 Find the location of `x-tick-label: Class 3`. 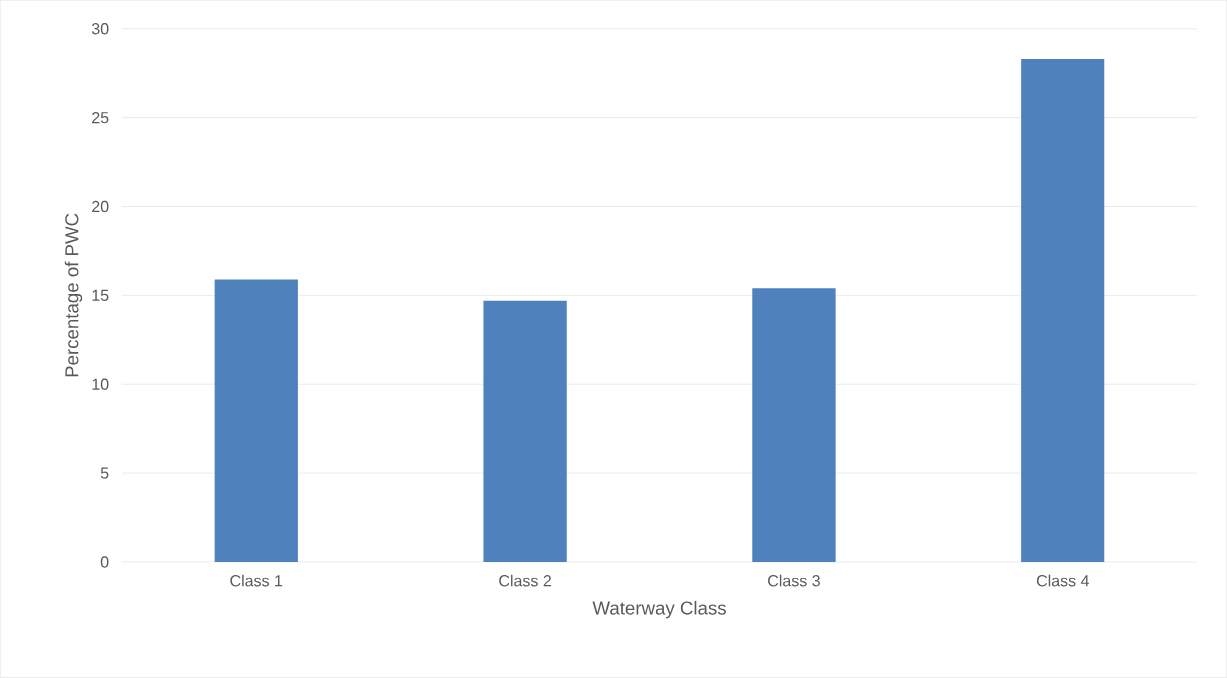

x-tick-label: Class 3 is located at coordinates (794, 580).